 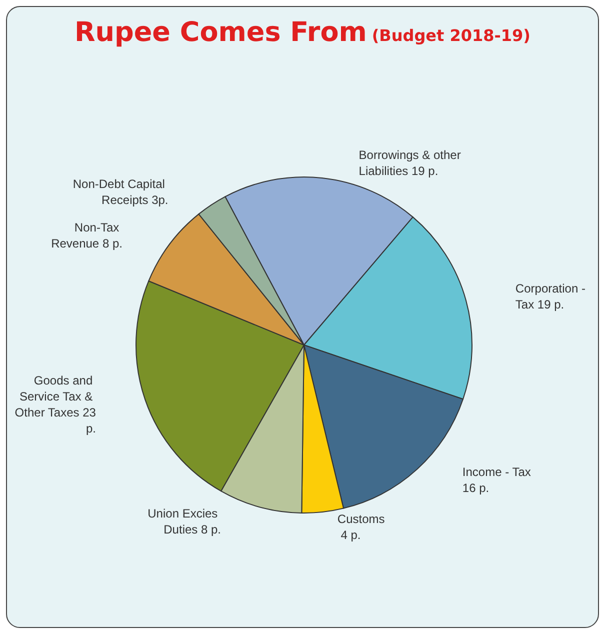 I want to click on chart-title: Rupee Comes From, so click(x=220, y=32).